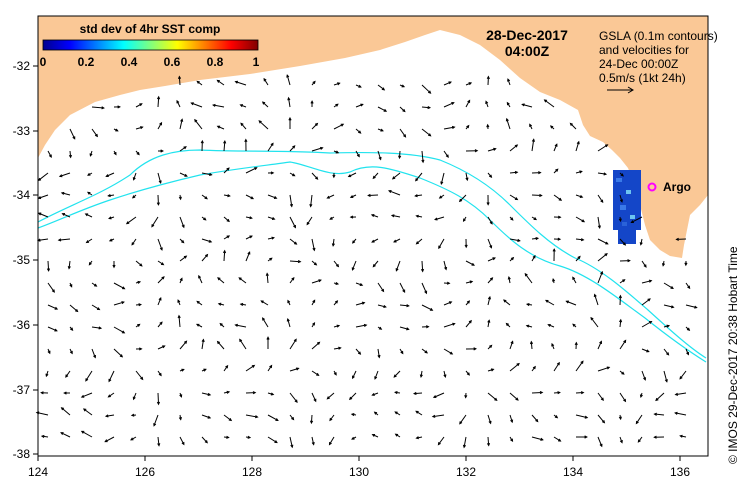 This screenshot has width=749, height=496. Describe the element at coordinates (252, 472) in the screenshot. I see `x-tick-label: 128` at that location.